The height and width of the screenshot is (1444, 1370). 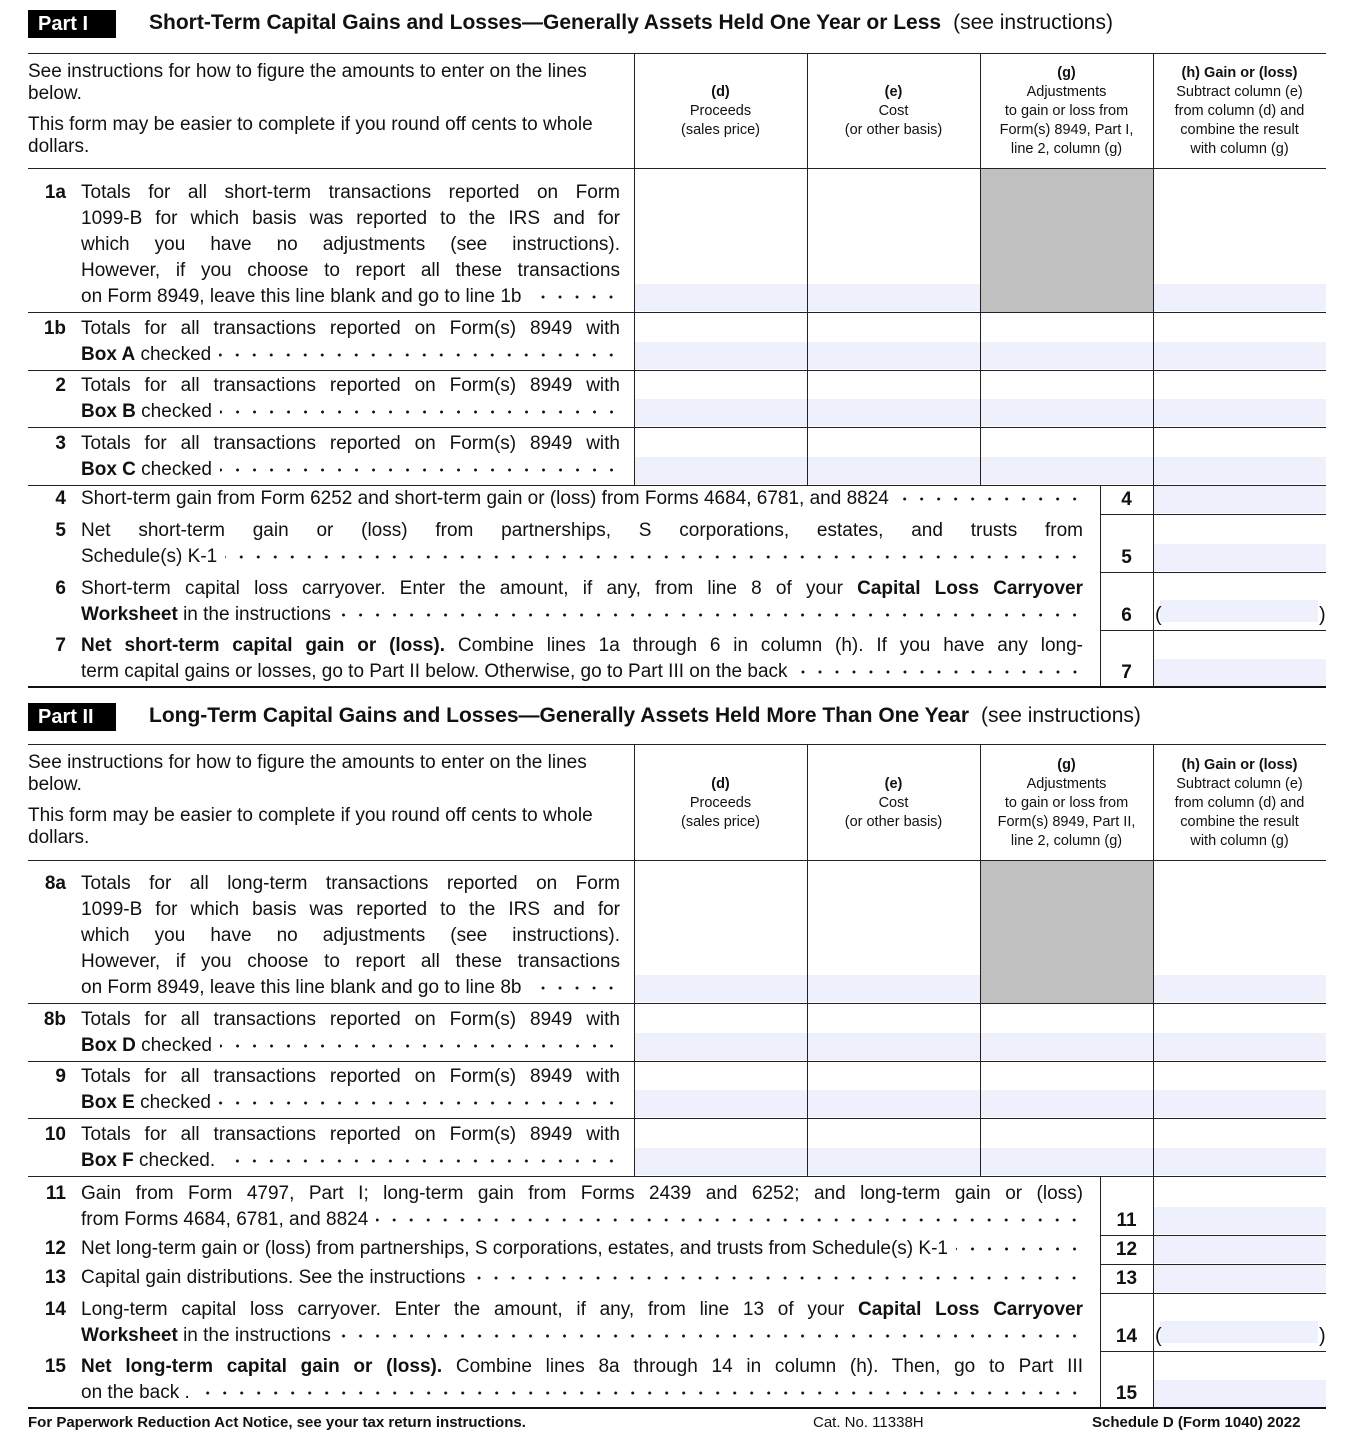 I want to click on line-6-bold-term: Capital Loss Carryover, so click(x=970, y=588).